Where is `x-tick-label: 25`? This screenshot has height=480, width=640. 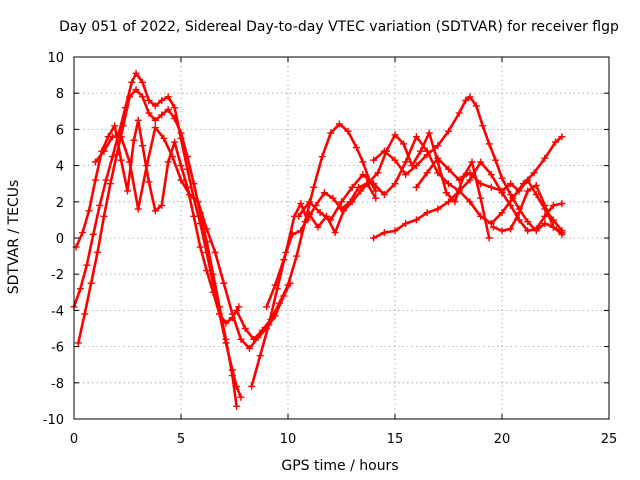
x-tick-label: 25 is located at coordinates (609, 439).